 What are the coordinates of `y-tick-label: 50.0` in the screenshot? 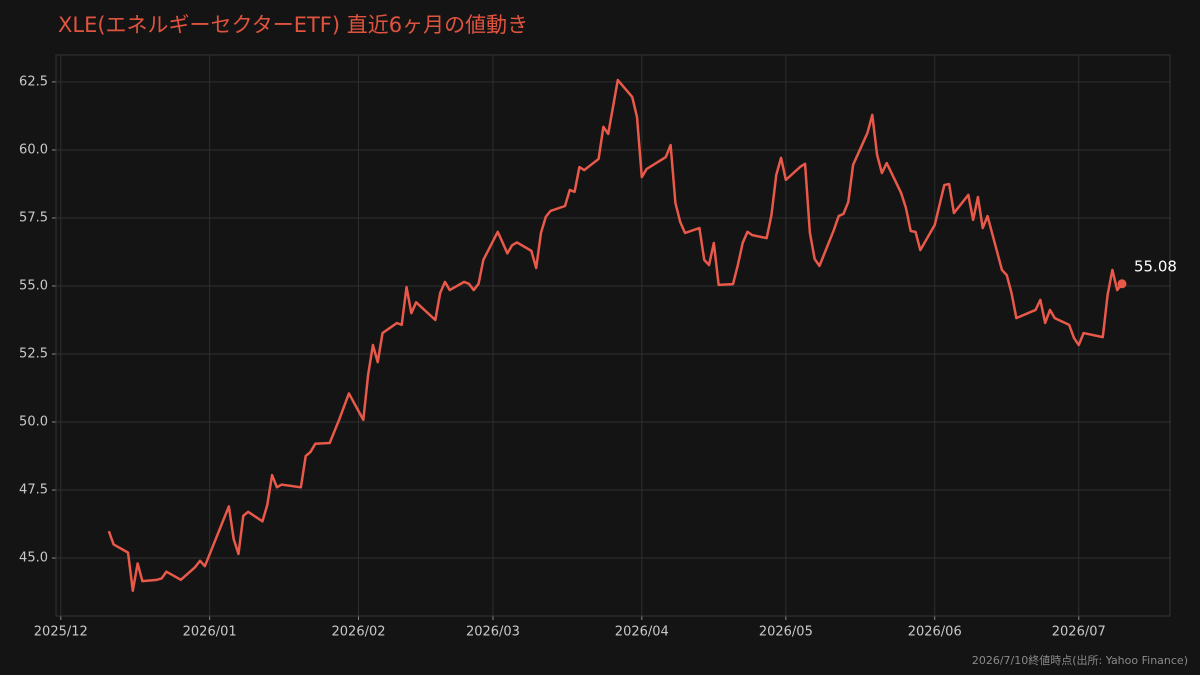 It's located at (33, 422).